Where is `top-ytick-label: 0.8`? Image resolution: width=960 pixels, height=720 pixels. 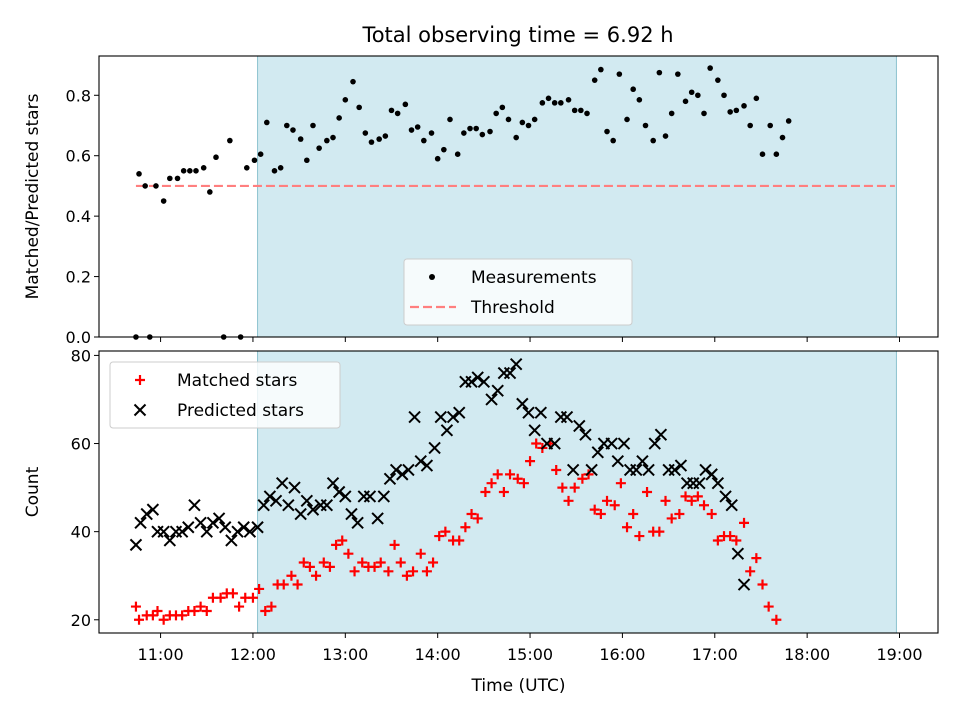
top-ytick-label: 0.8 is located at coordinates (78, 95).